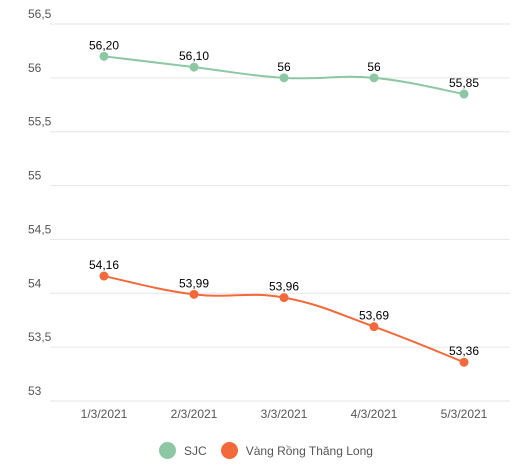  What do you see at coordinates (464, 414) in the screenshot?
I see `x-tick-label: 5/3/2021` at bounding box center [464, 414].